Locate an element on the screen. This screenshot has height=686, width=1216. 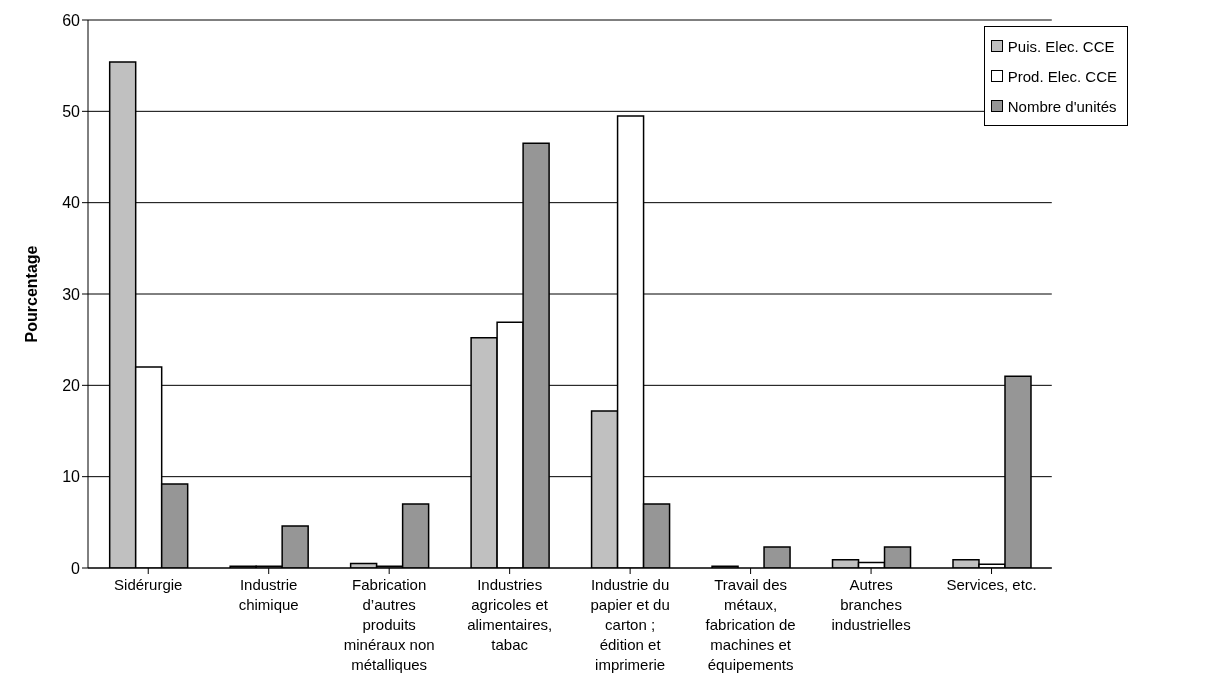
y-tick-label: 50 is located at coordinates (71, 112).